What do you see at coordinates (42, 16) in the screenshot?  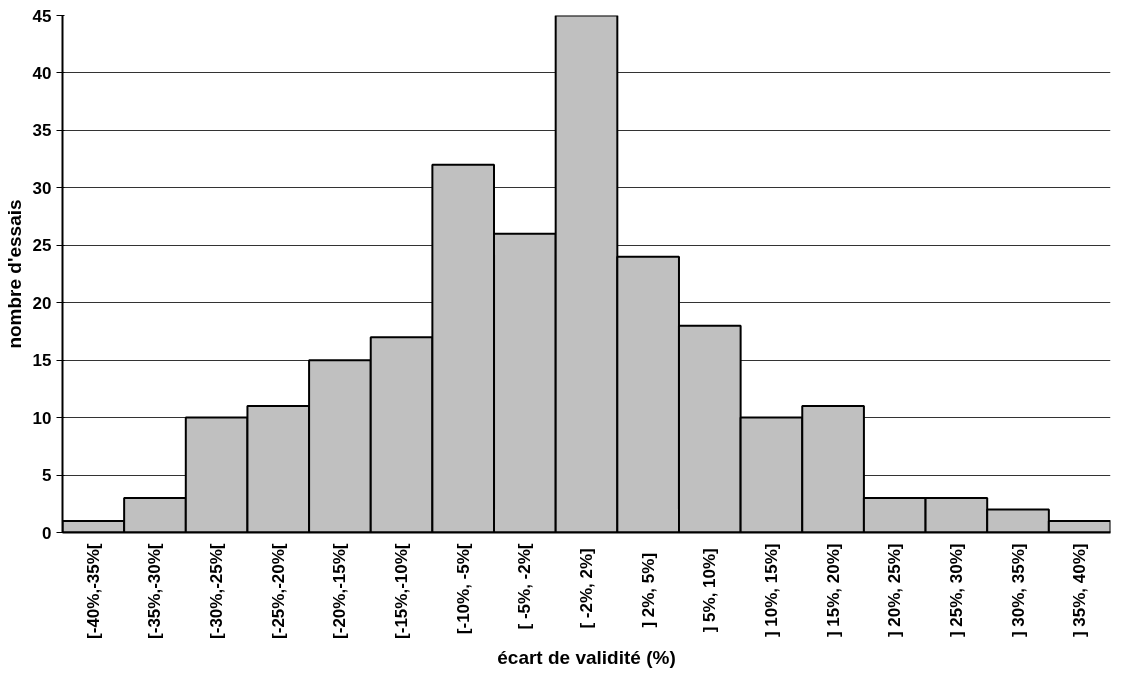 I see `y-tick-label: 45` at bounding box center [42, 16].